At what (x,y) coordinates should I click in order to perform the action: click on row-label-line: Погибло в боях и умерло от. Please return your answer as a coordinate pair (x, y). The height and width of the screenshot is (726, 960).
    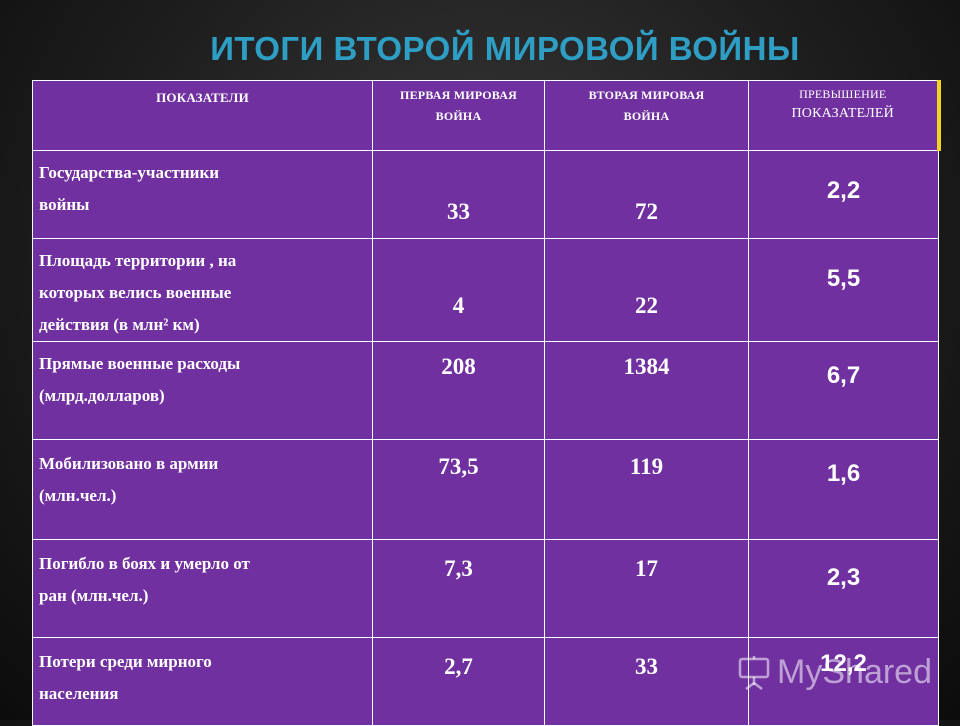
    Looking at the image, I should click on (144, 563).